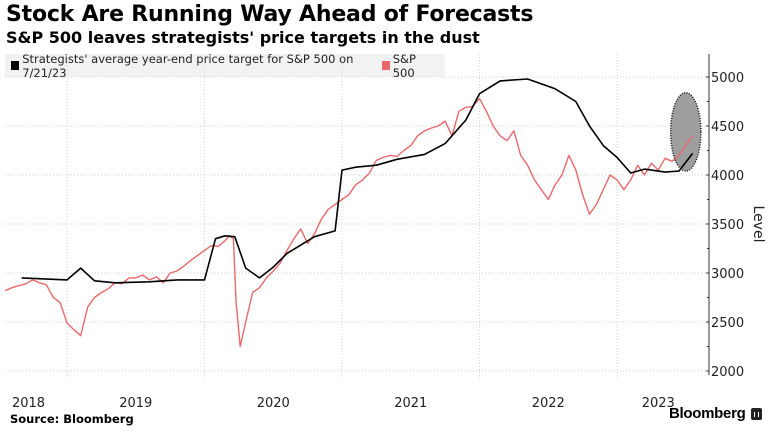  I want to click on x-tick-label: 2021, so click(410, 403).